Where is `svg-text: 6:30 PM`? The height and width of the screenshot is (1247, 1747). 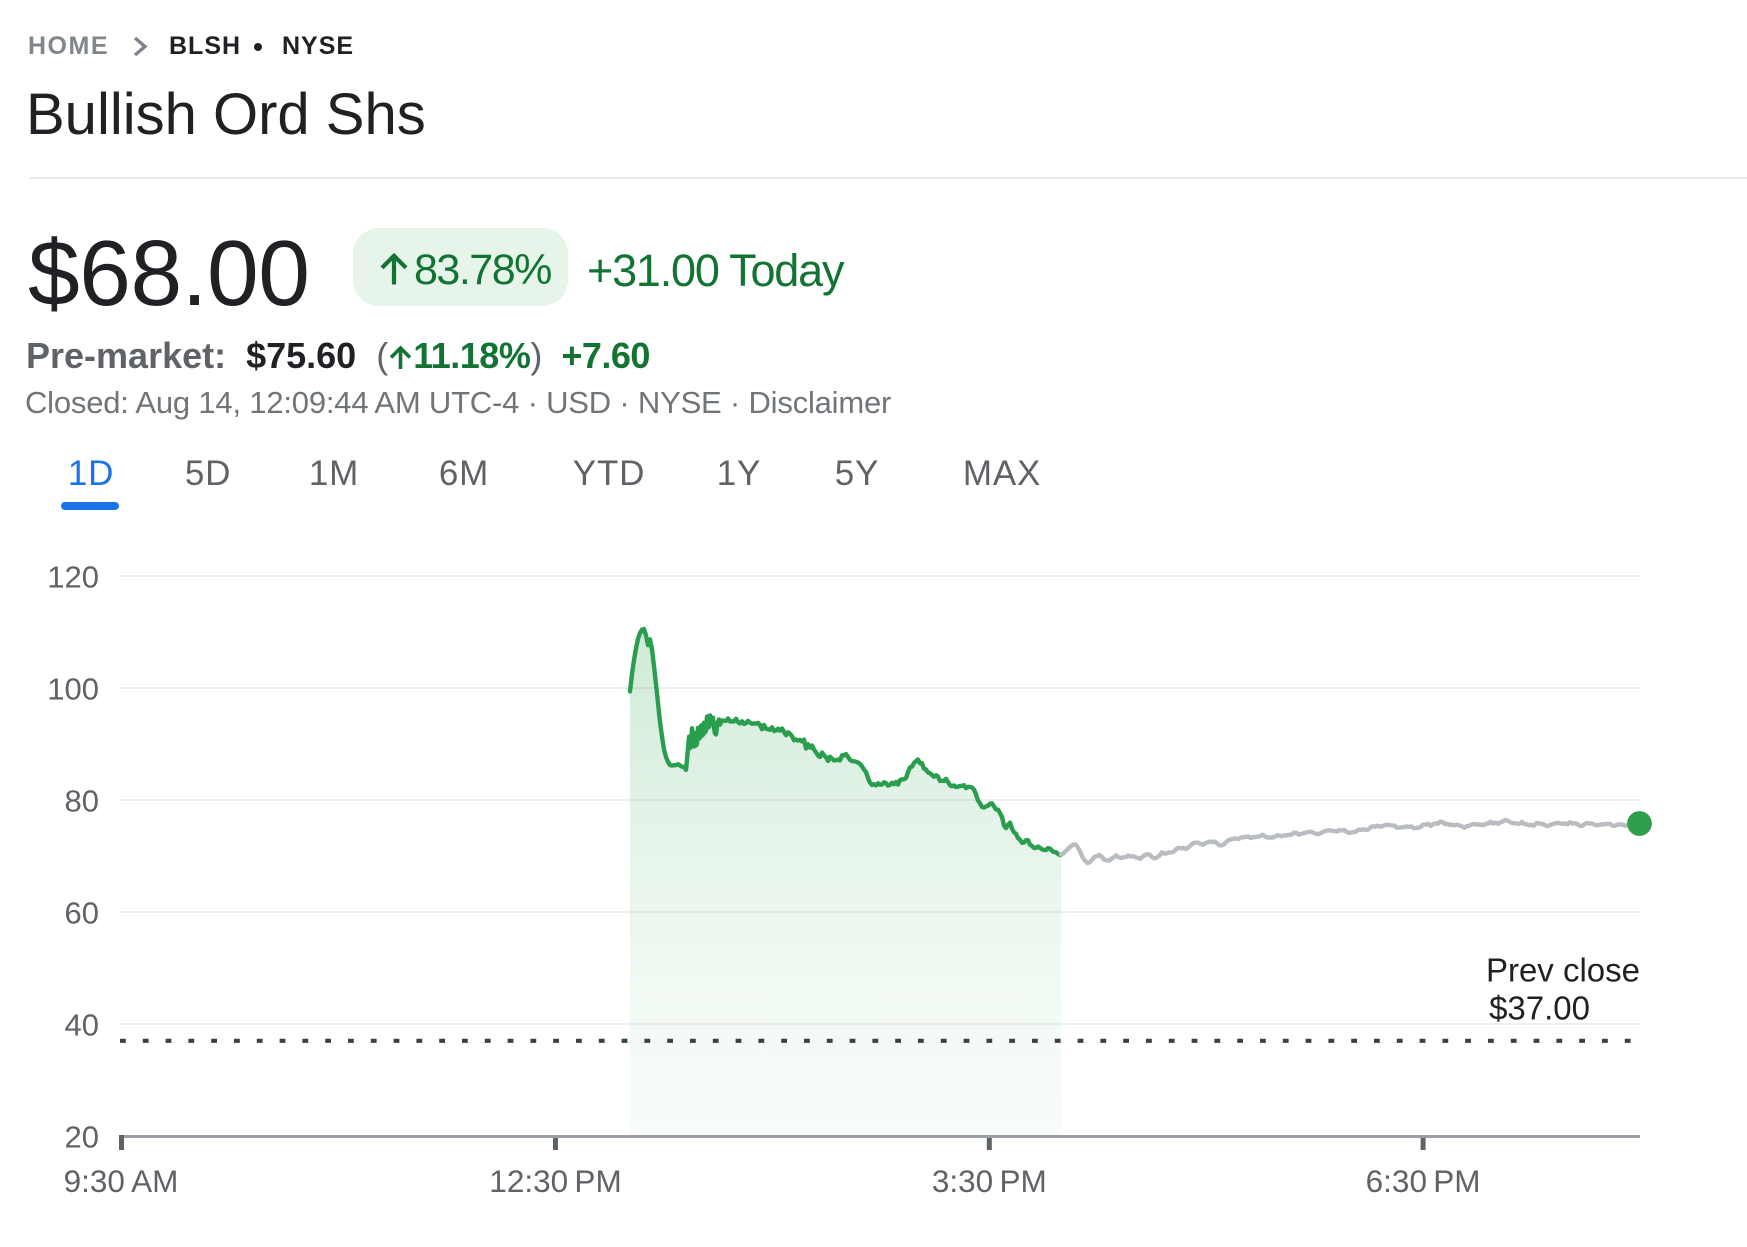
svg-text: 6:30 PM is located at coordinates (1423, 1181).